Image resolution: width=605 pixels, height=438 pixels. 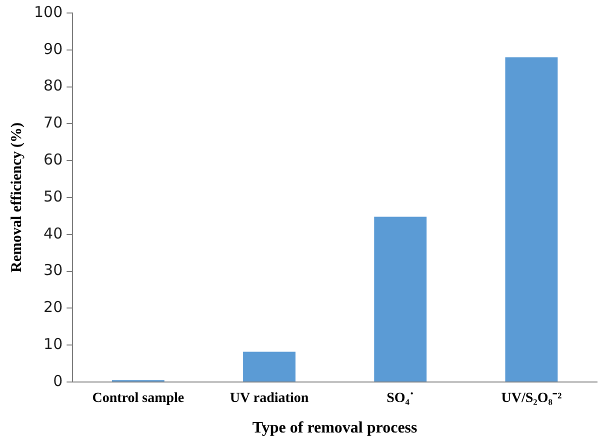 I want to click on y-tick-label: 40, so click(x=53, y=233).